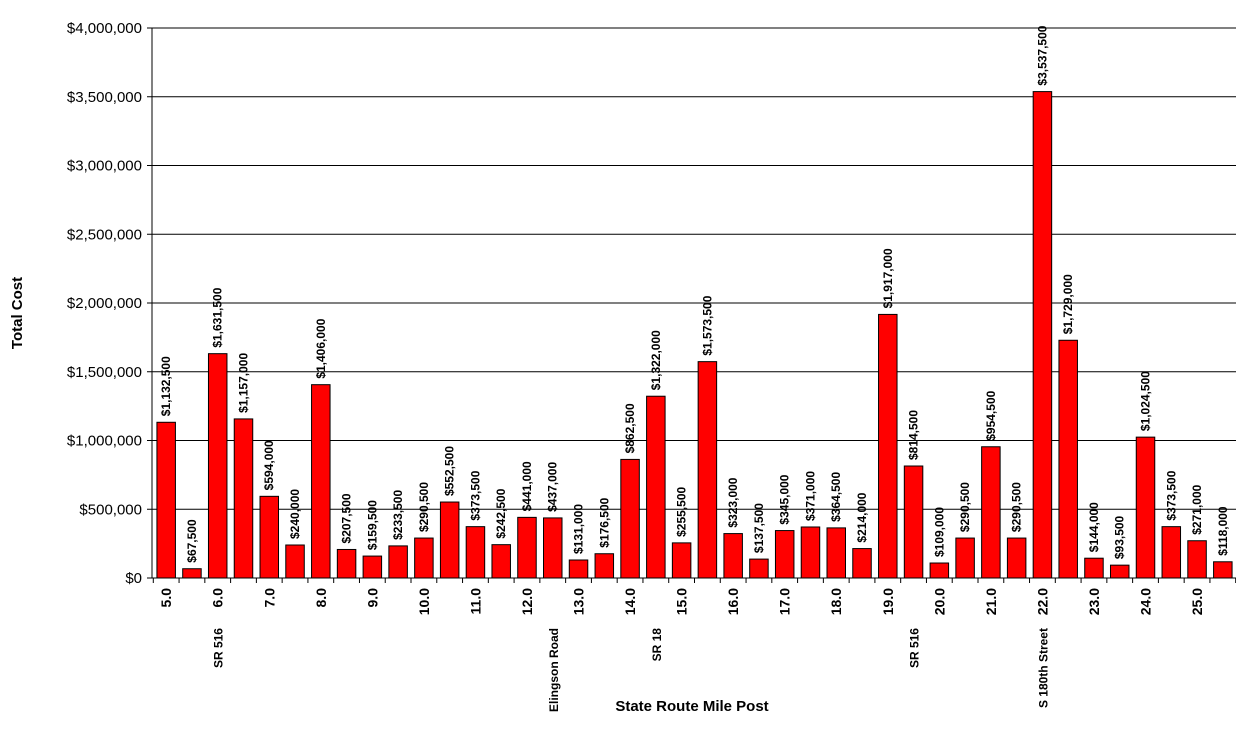  I want to click on data-label: $1,157,000, so click(243, 383).